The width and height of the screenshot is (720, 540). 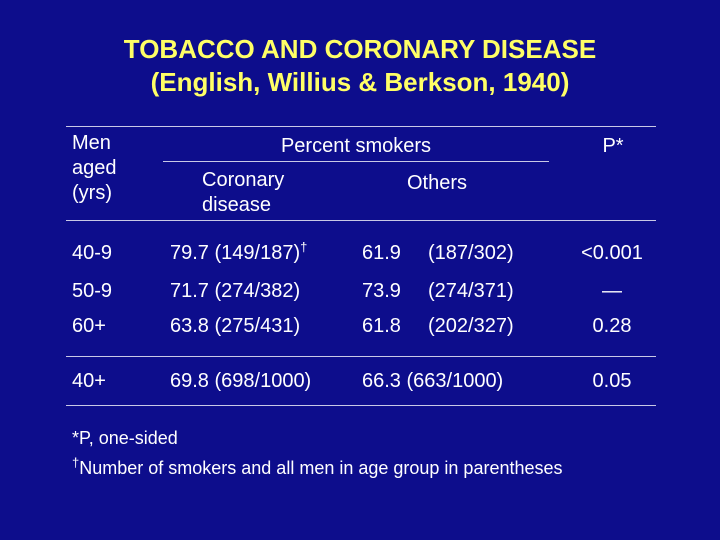 I want to click on row-p: 0.28, so click(x=612, y=326).